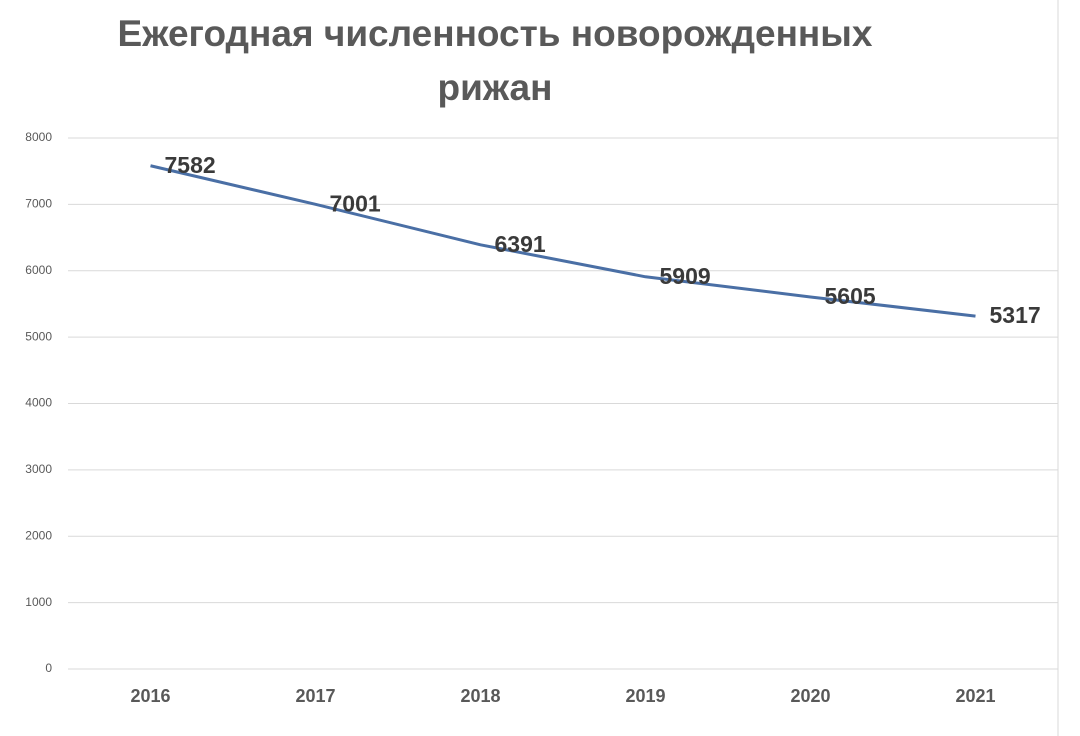 The image size is (1080, 736). I want to click on data-label: 6391, so click(520, 244).